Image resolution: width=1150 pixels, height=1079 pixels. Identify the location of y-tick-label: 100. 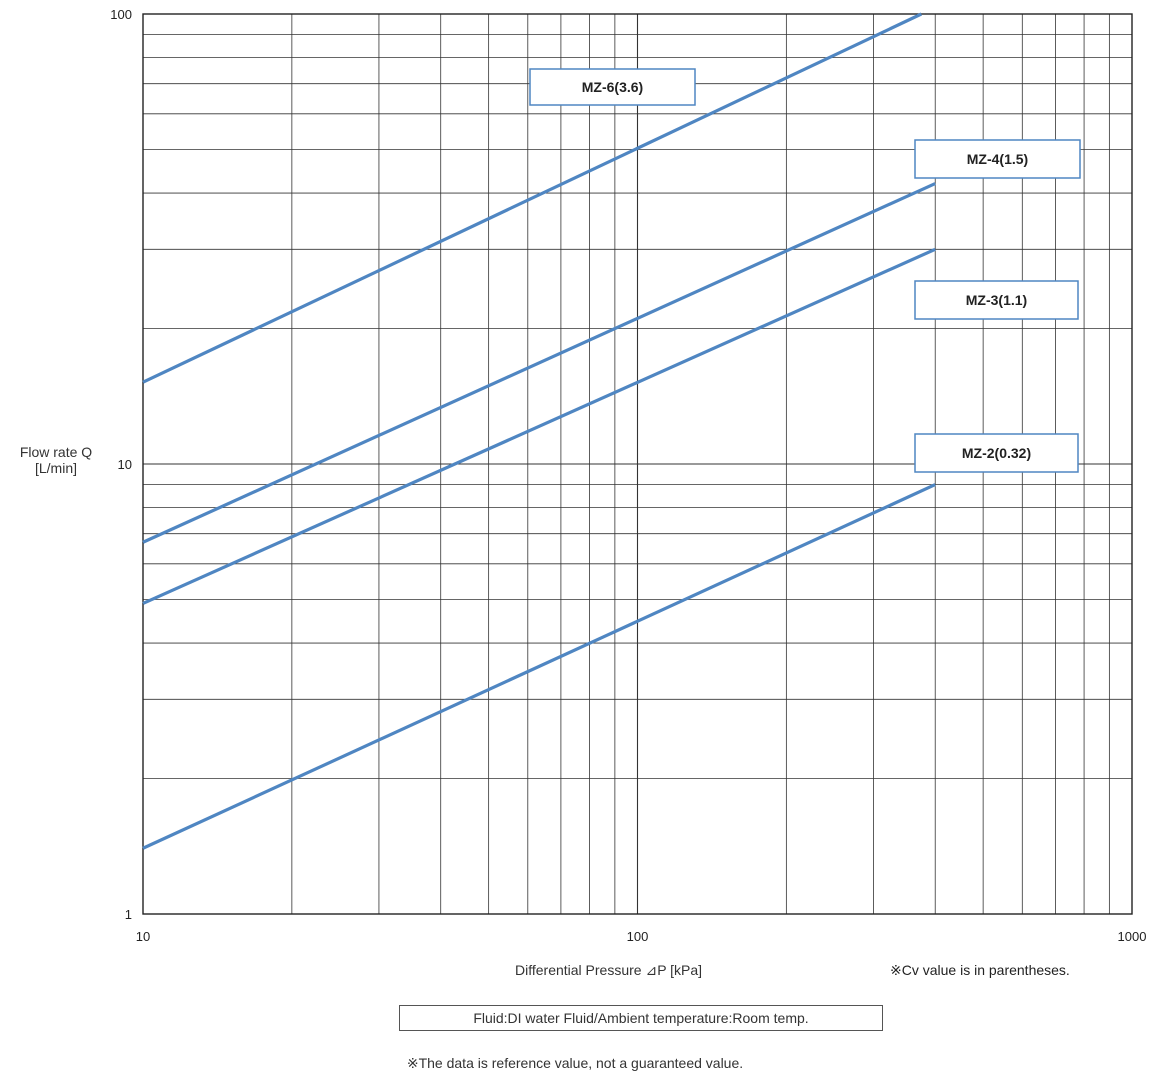
(121, 14).